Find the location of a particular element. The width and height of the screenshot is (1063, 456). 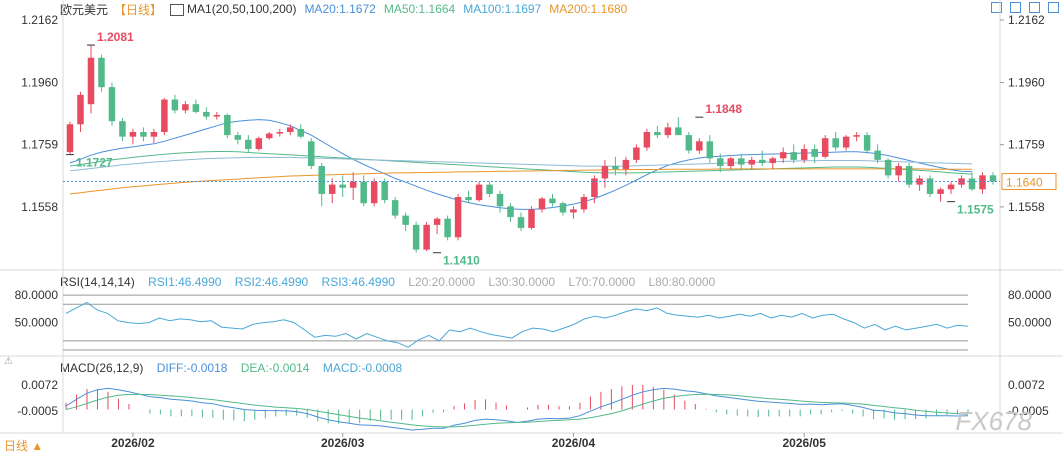

low-annotation: 1.1727 is located at coordinates (94, 163).